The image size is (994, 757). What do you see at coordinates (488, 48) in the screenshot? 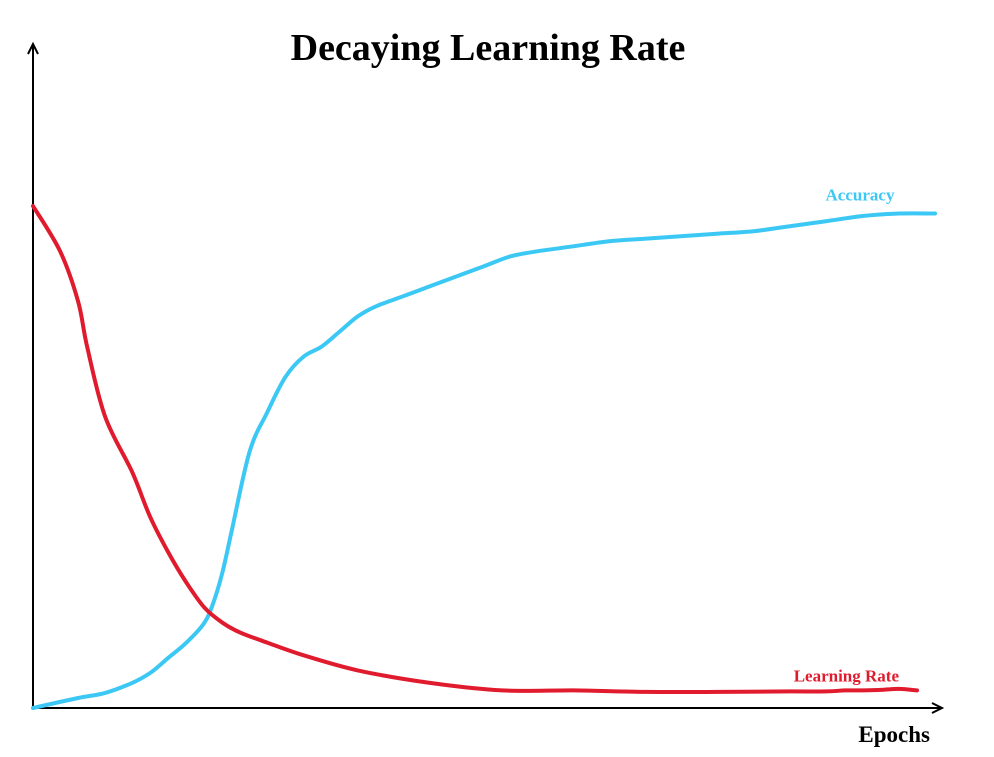
I see `chart-title: Decaying Learning Rate` at bounding box center [488, 48].